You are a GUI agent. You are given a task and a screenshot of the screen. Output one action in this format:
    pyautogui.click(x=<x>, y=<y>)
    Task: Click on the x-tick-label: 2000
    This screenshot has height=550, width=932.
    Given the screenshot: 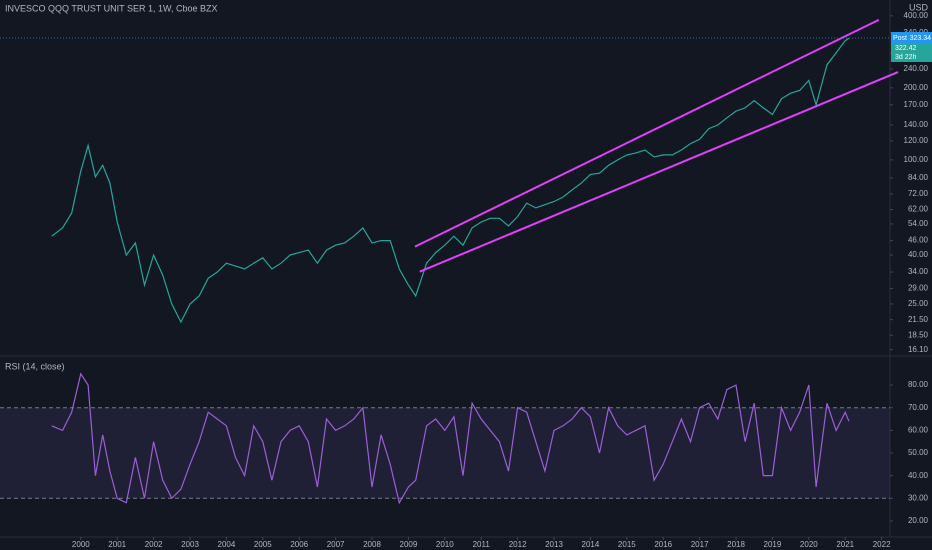 What is the action you would take?
    pyautogui.click(x=81, y=544)
    